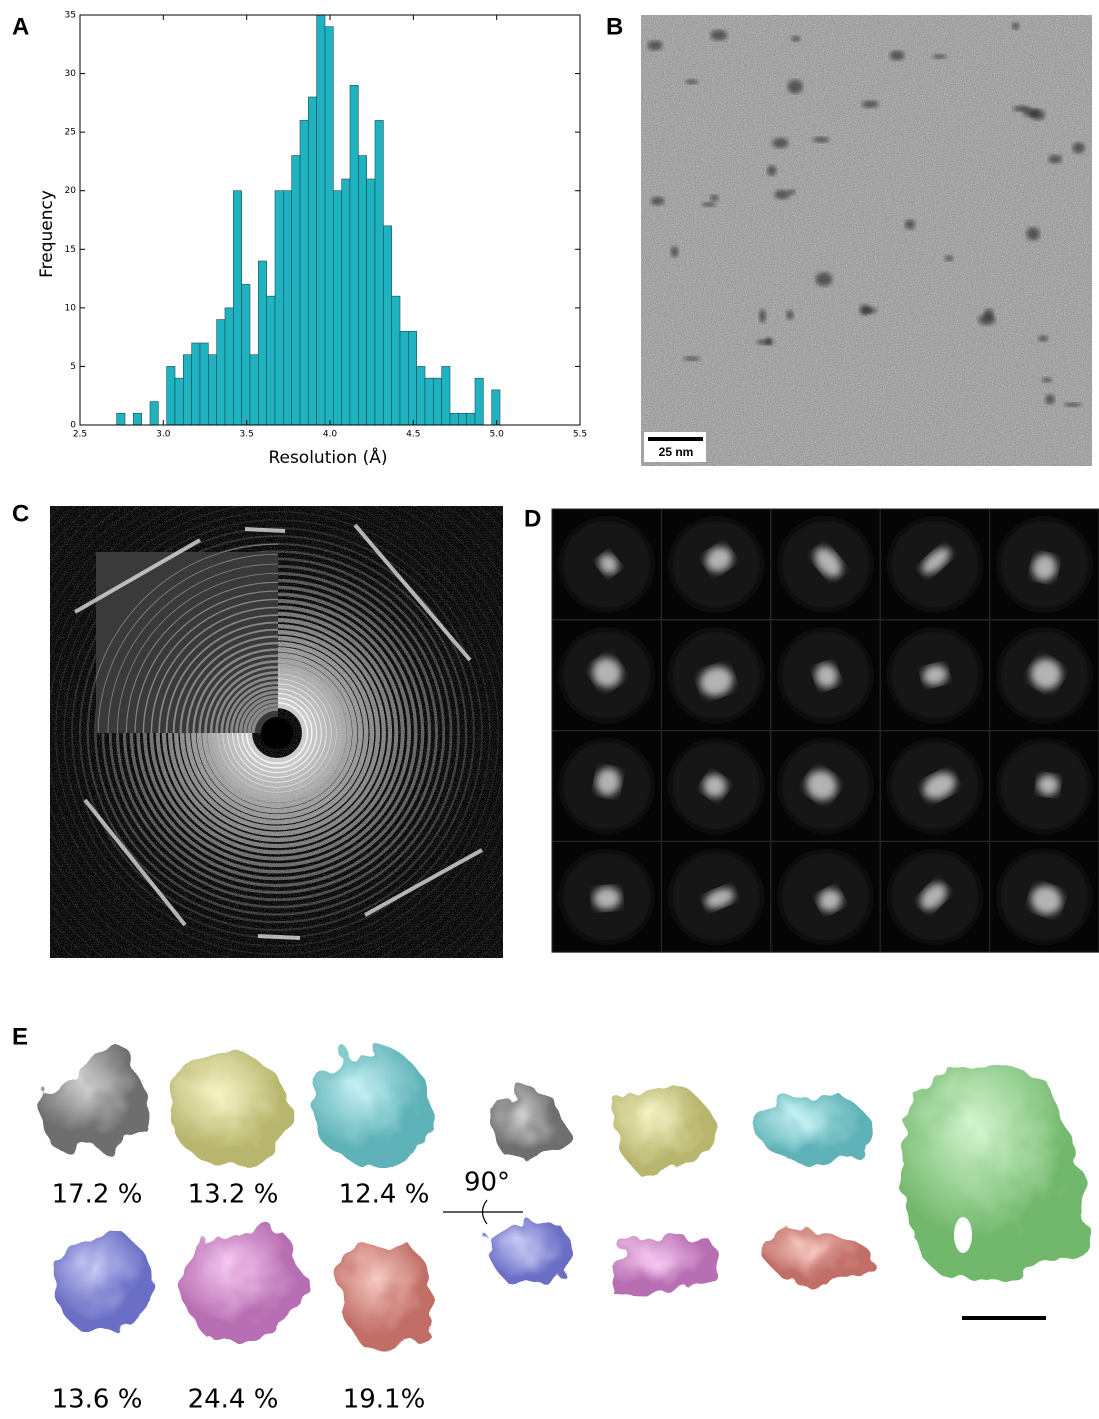  What do you see at coordinates (676, 452) in the screenshot?
I see `scale-bar-label: 25 nm` at bounding box center [676, 452].